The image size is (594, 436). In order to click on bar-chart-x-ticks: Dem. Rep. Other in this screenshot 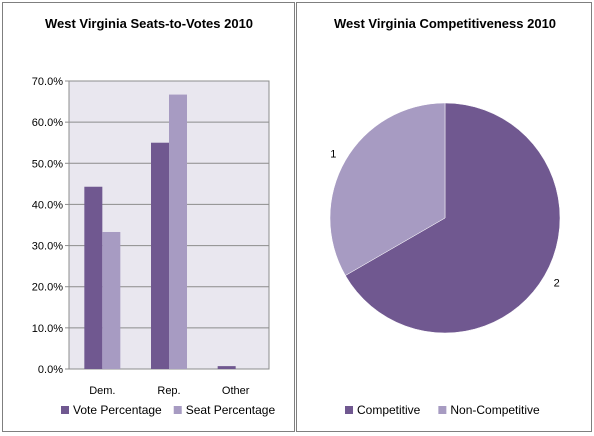, I will do `click(169, 391)`.